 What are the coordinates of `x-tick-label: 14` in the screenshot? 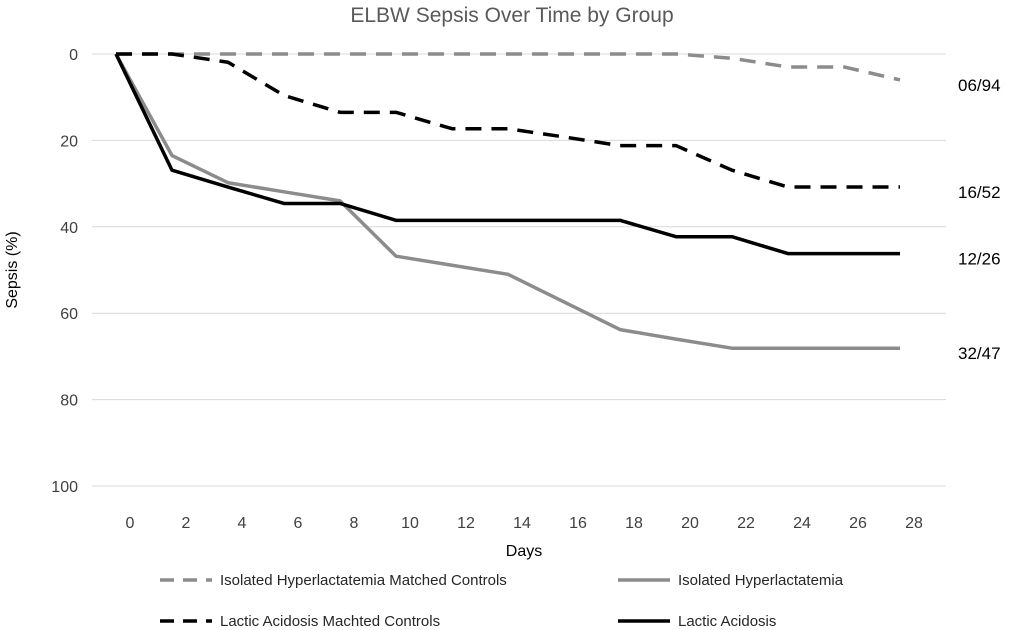 It's located at (522, 523).